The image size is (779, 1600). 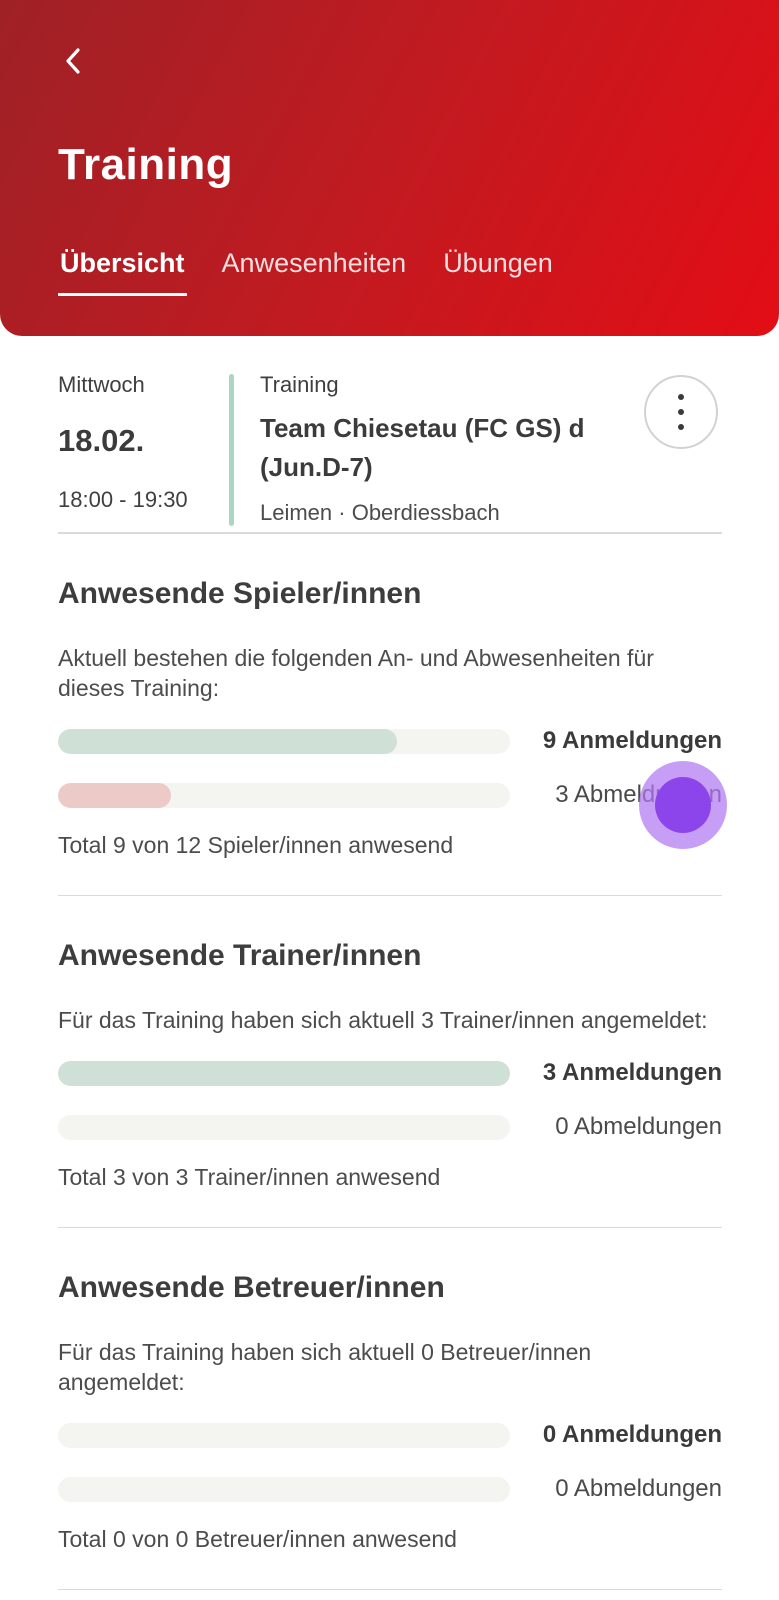 What do you see at coordinates (114, 795) in the screenshot?
I see `abmeldungen-progress-fill` at bounding box center [114, 795].